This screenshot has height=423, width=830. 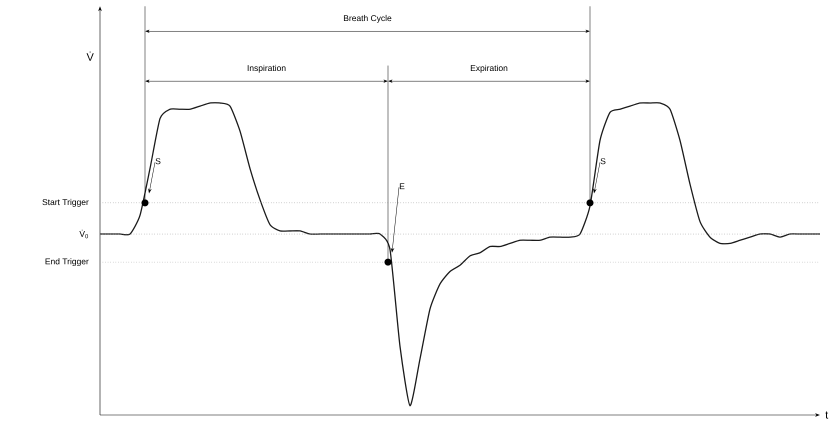 What do you see at coordinates (83, 234) in the screenshot?
I see `ref-line-label: V̇$_{0}$` at bounding box center [83, 234].